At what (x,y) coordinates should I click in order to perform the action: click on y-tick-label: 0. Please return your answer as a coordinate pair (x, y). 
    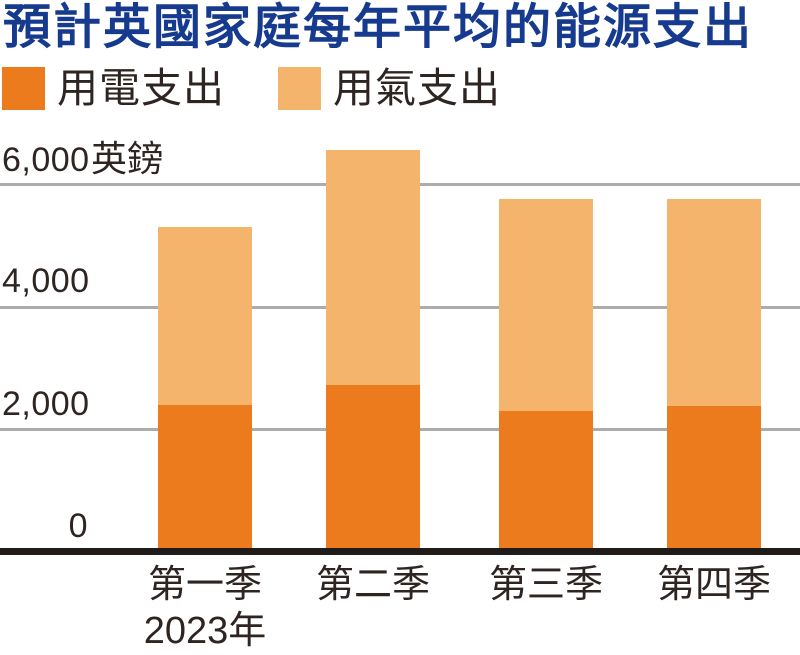
    Looking at the image, I should click on (78, 526).